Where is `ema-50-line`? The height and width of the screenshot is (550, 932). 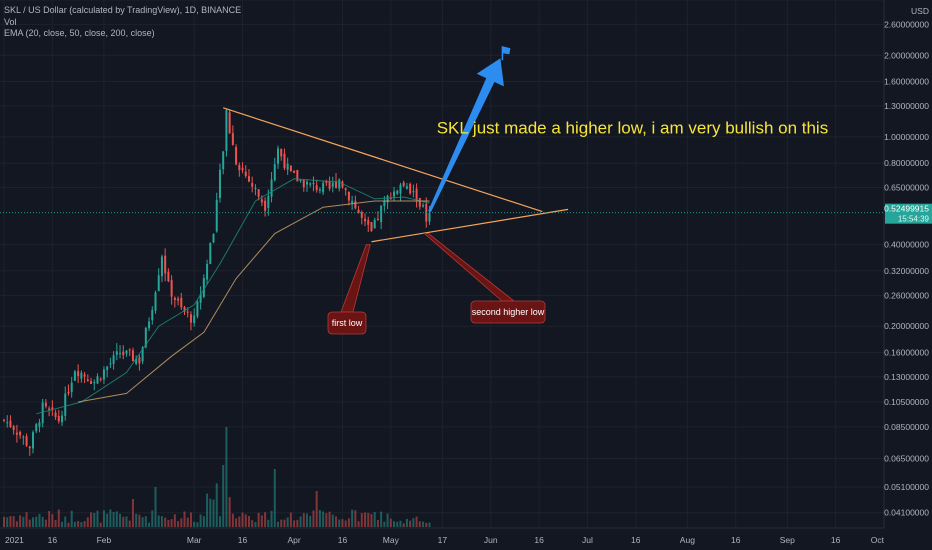 ema-50-line is located at coordinates (254, 301).